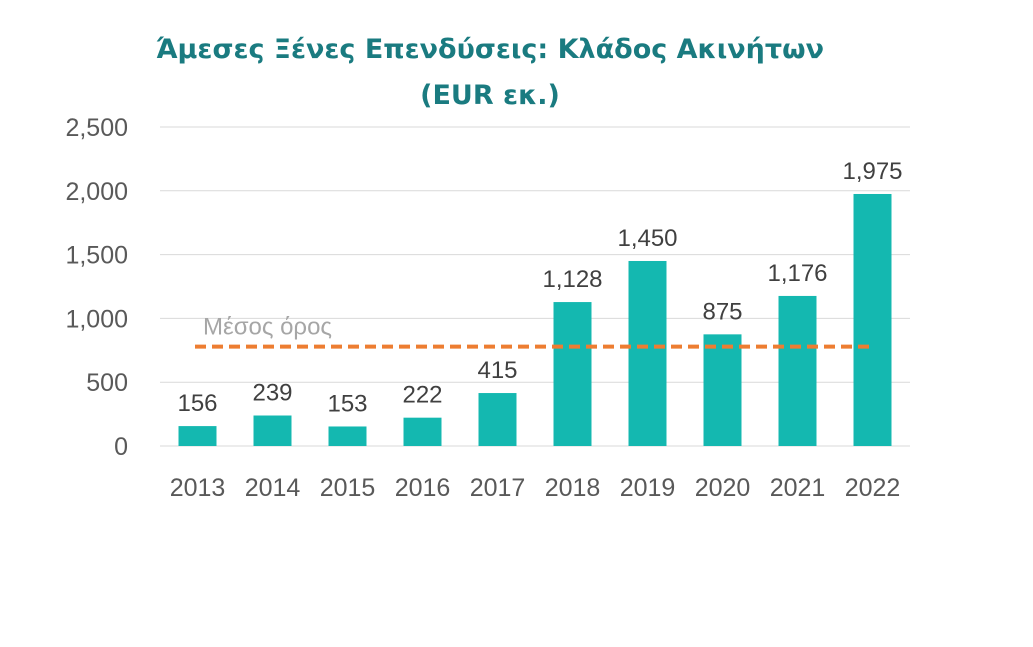 The width and height of the screenshot is (1033, 647). I want to click on x-tick-label: 2015, so click(348, 488).